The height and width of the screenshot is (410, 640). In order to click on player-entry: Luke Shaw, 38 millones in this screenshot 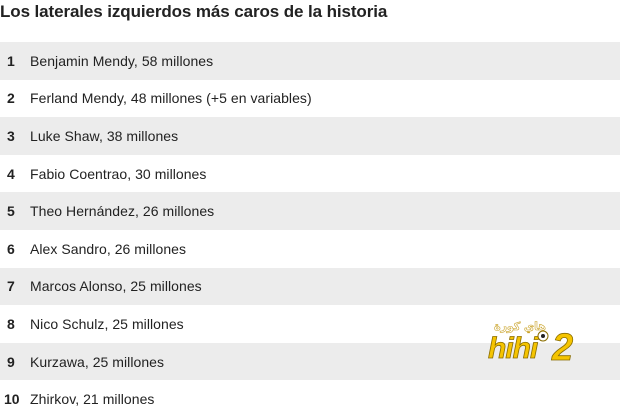, I will do `click(104, 135)`.